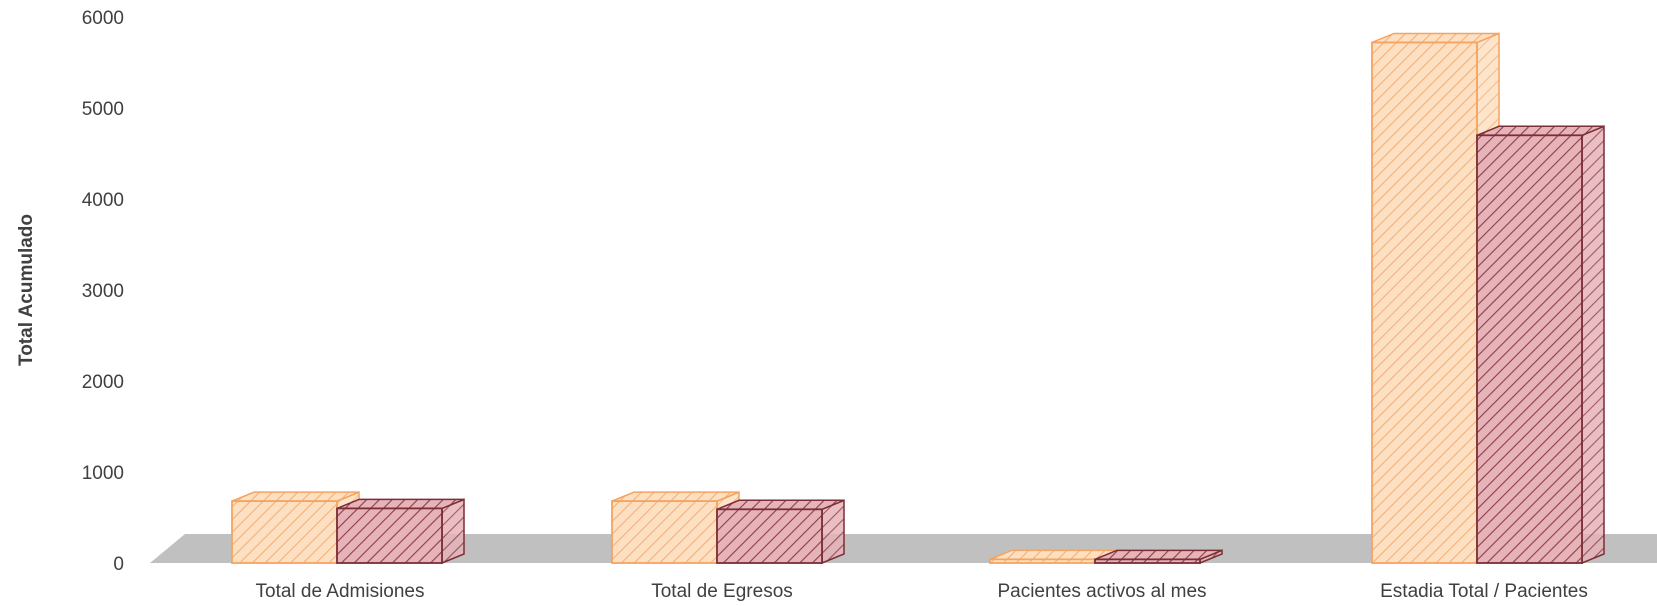 The image size is (1657, 606). Describe the element at coordinates (103, 473) in the screenshot. I see `y-tick-label: 1000` at that location.